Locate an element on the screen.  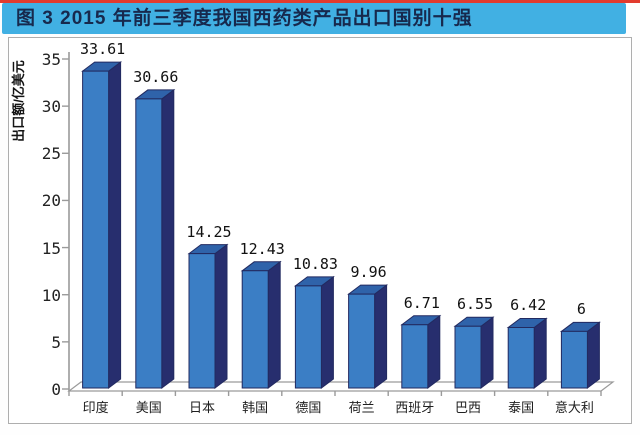
figure-title-bar: 图 3 2015 年前三季度我国西药类产品出口国别十强 is located at coordinates (314, 18).